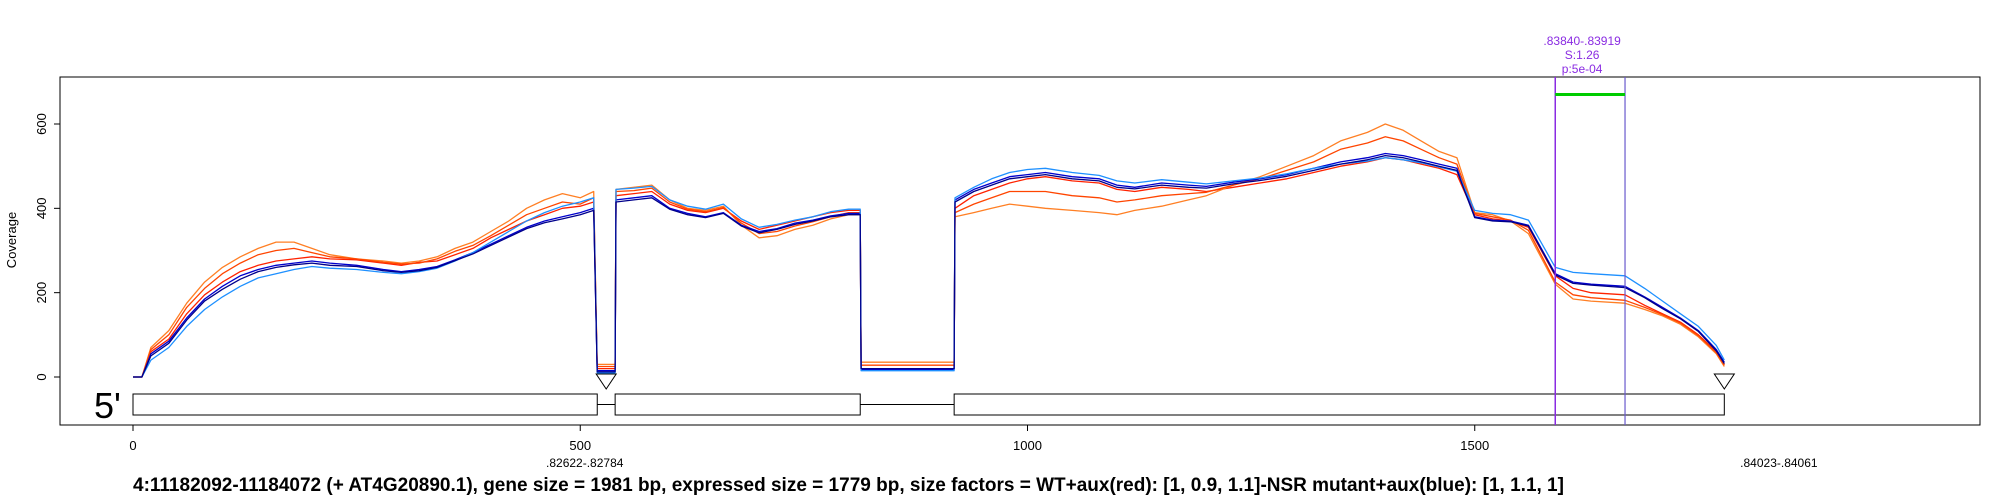 The height and width of the screenshot is (500, 2000). What do you see at coordinates (41, 208) in the screenshot?
I see `y-tick-label: 400` at bounding box center [41, 208].